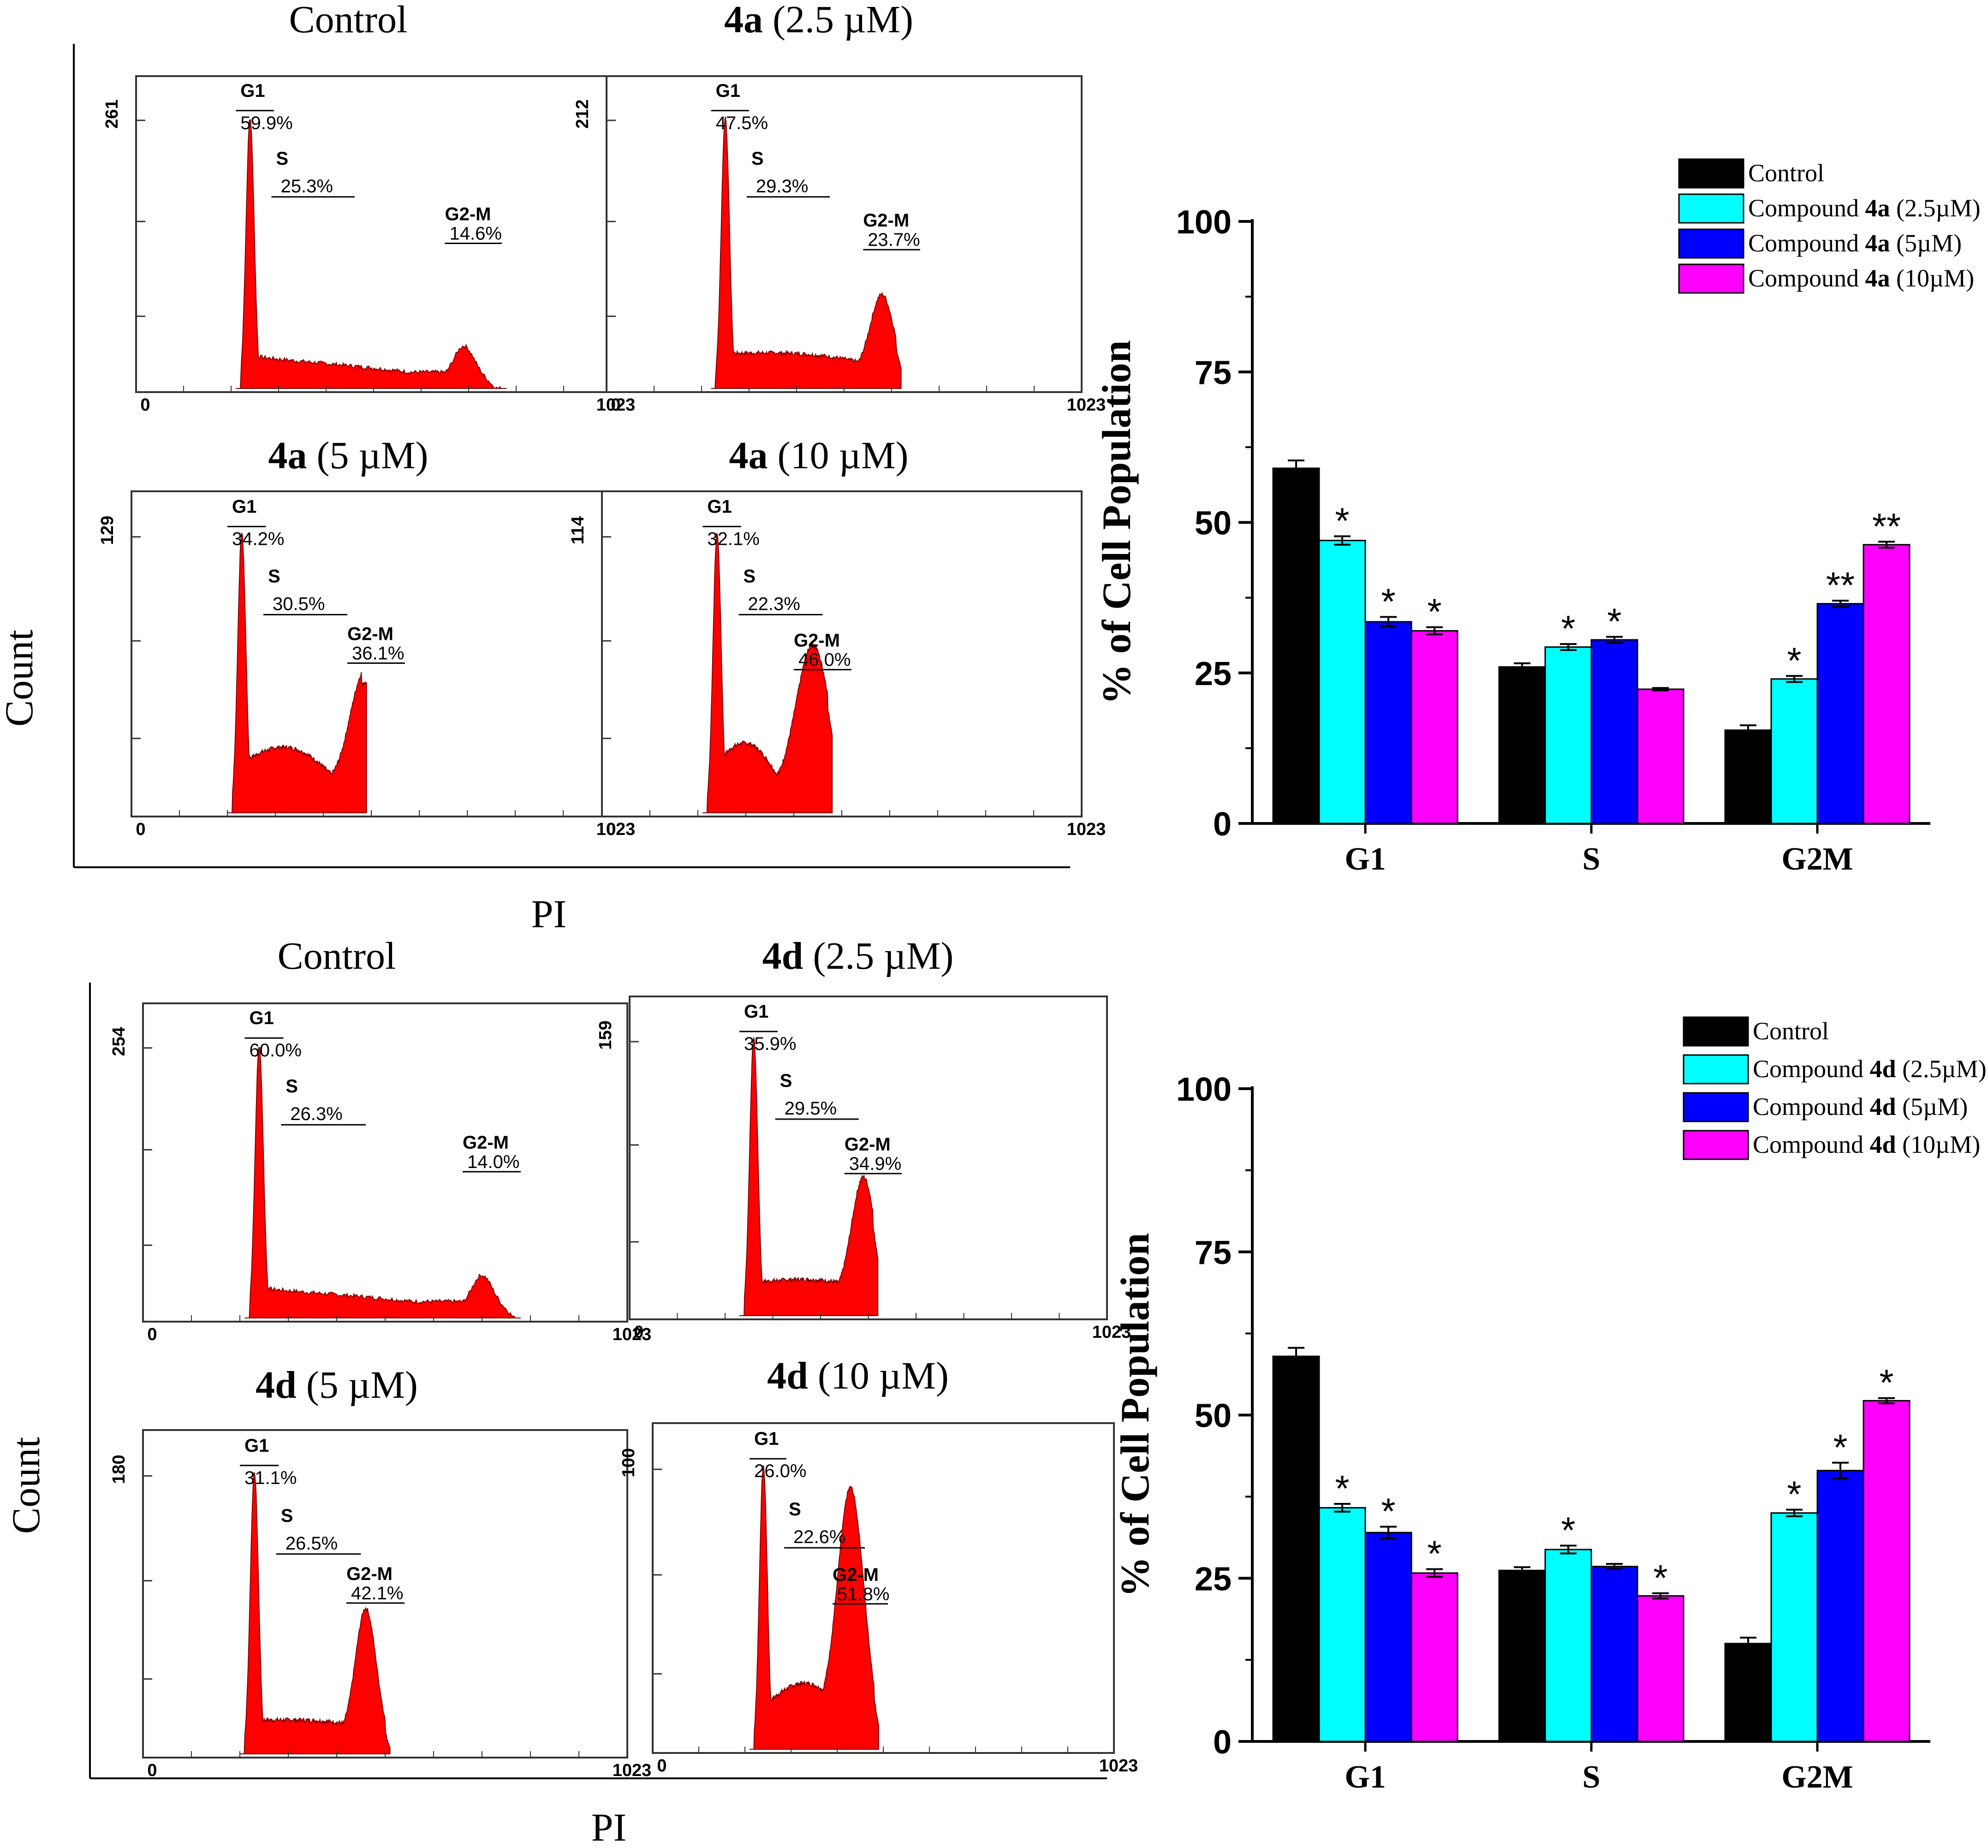  I want to click on legend-label-dose: (10µM), so click(1932, 278).